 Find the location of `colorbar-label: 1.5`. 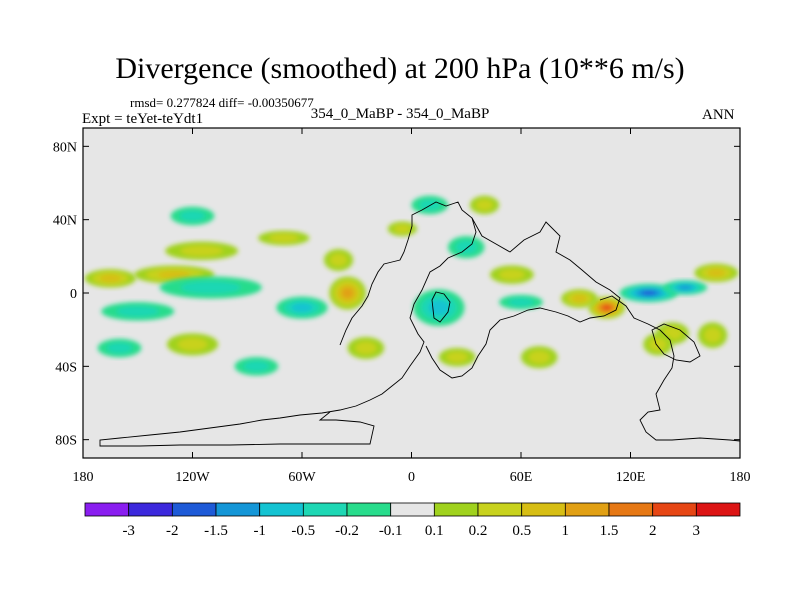

colorbar-label: 1.5 is located at coordinates (609, 531).